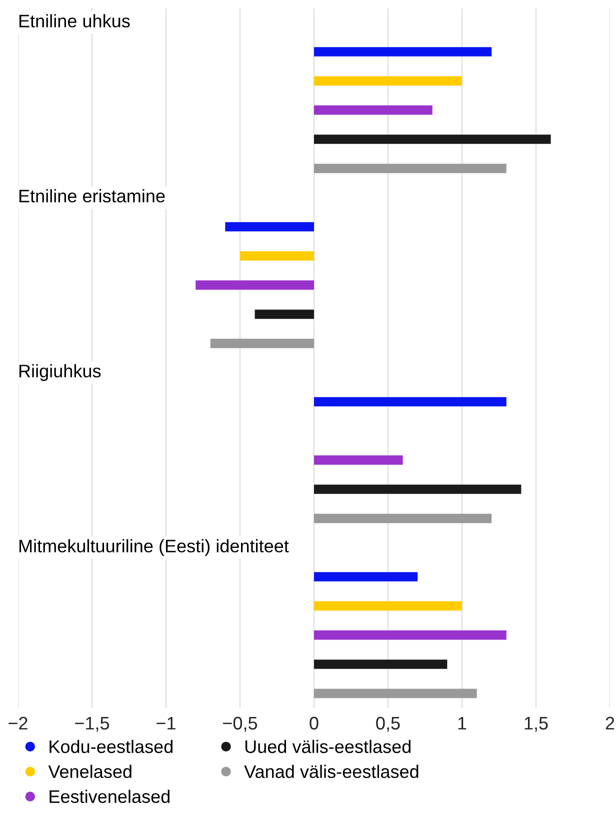 Image resolution: width=616 pixels, height=823 pixels. I want to click on x-tick-label: 0,5, so click(388, 724).